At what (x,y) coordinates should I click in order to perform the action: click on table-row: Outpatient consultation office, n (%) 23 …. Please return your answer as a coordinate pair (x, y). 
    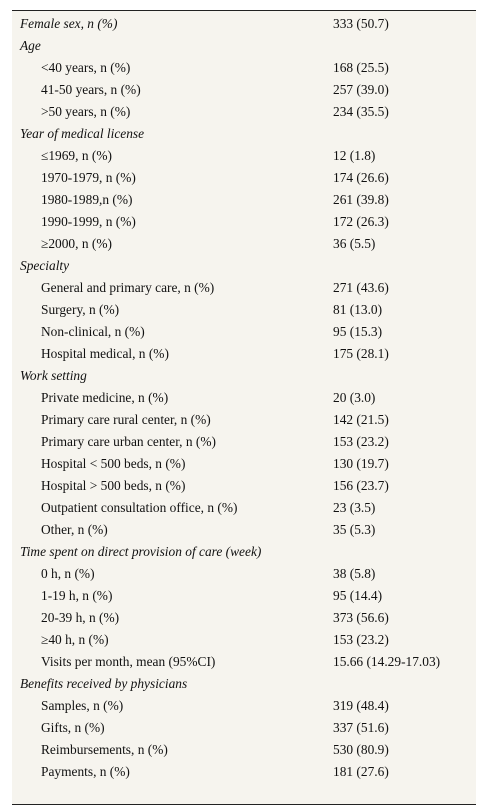
    Looking at the image, I should click on (244, 508).